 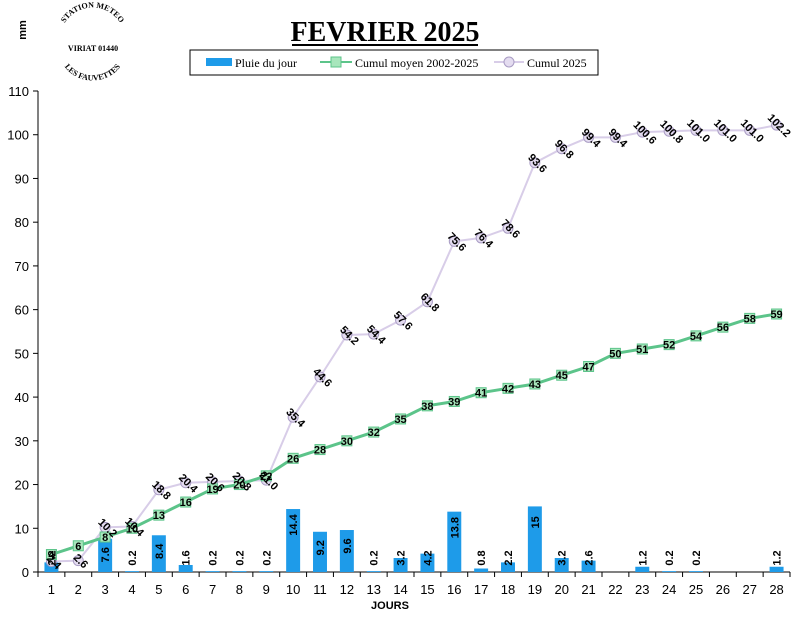 What do you see at coordinates (509, 557) in the screenshot?
I see `bar-data-label: 2.2` at bounding box center [509, 557].